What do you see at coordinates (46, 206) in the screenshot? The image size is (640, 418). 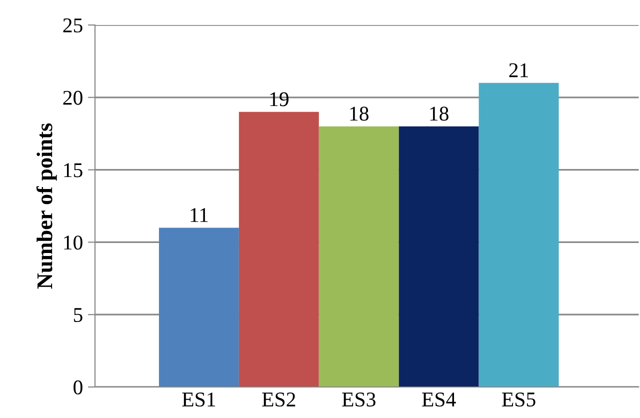 I see `y-axis-title: Number of points` at bounding box center [46, 206].